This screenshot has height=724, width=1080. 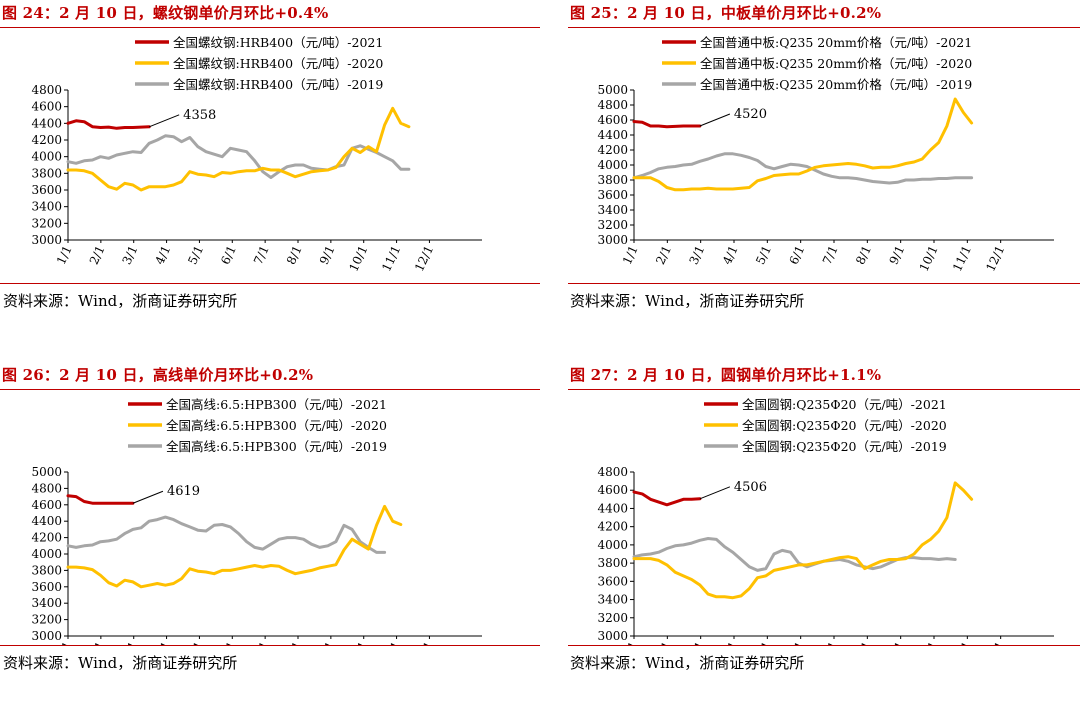 I want to click on legend-label: 全国螺纹钢:HRB400（元/吨）-2021, so click(x=278, y=42).